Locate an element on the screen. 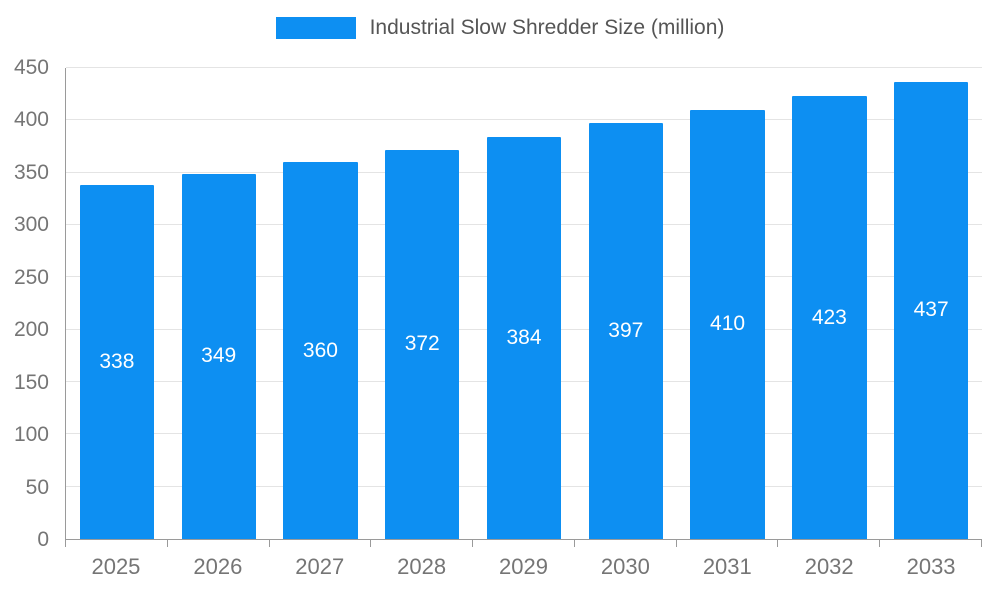 The height and width of the screenshot is (600, 1000). x-axis-label: 2028 is located at coordinates (422, 566).